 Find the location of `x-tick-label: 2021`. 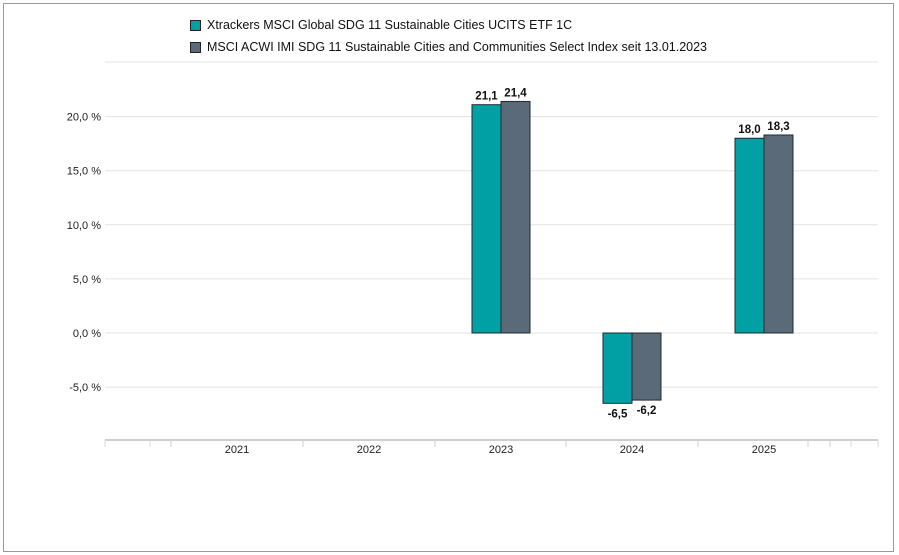

x-tick-label: 2021 is located at coordinates (237, 450).